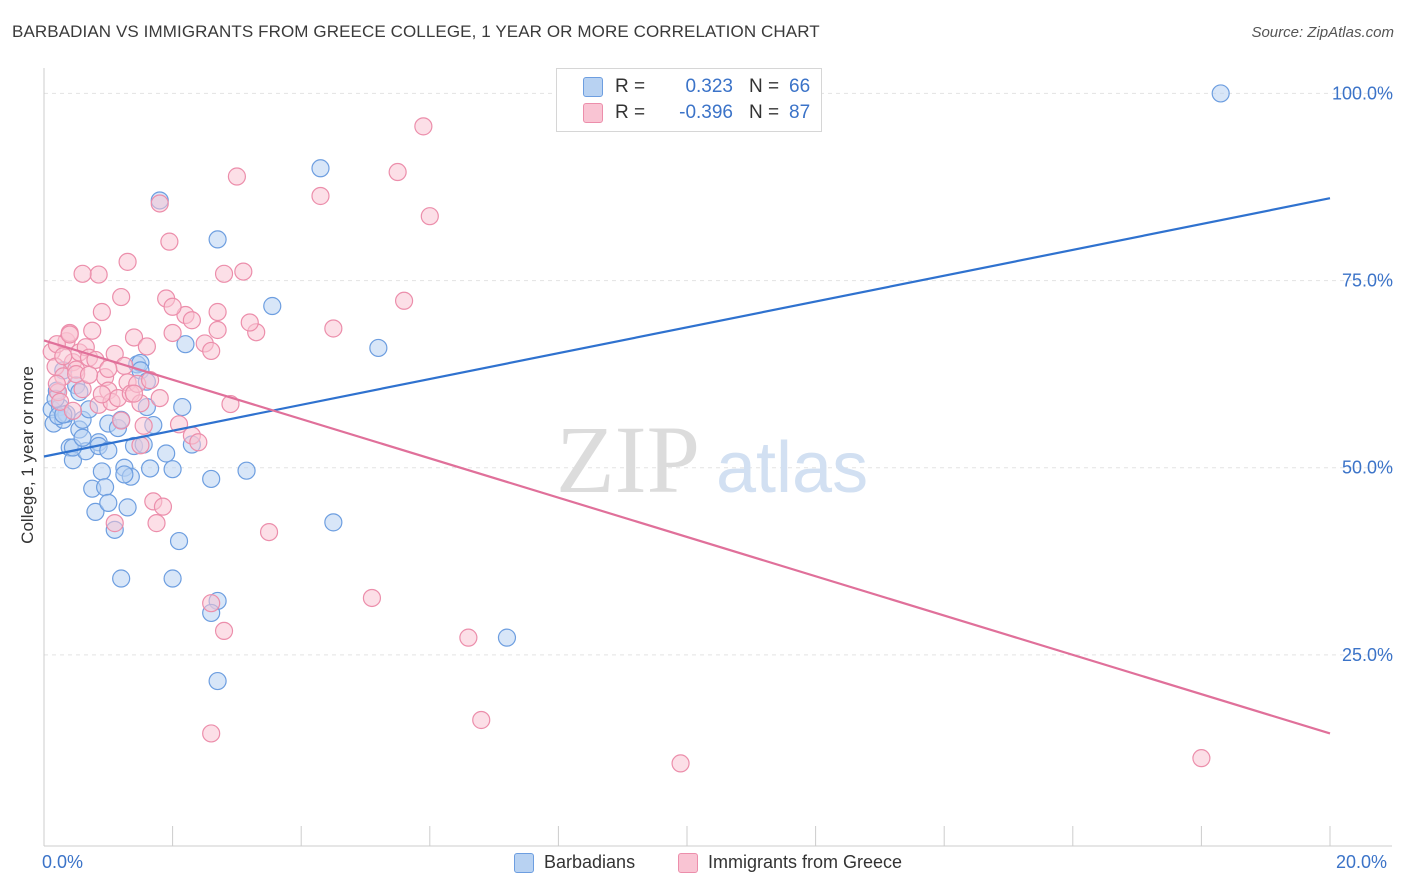 This screenshot has width=1406, height=892. What do you see at coordinates (800, 112) in the screenshot?
I see `legend-n-value: 87` at bounding box center [800, 112].